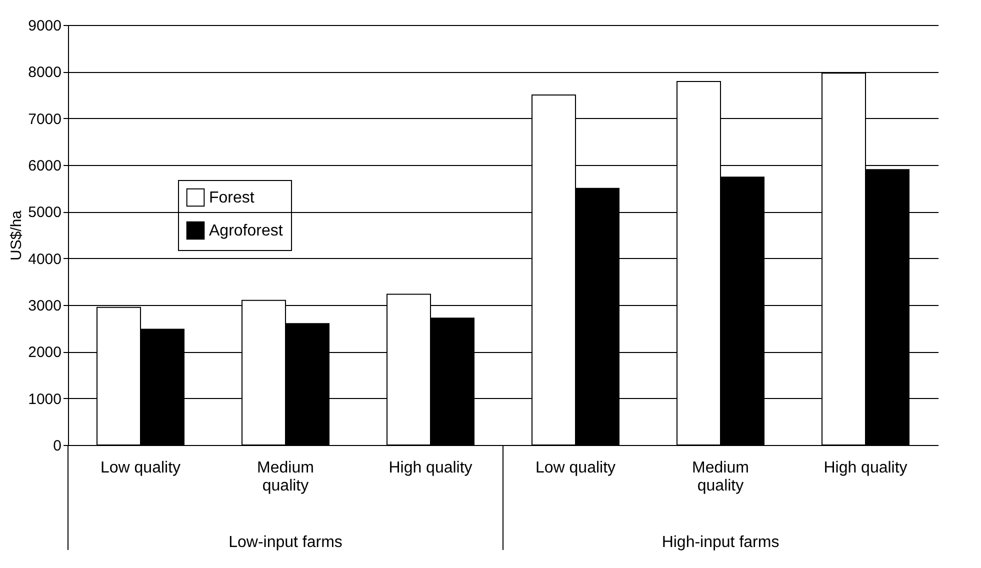 The height and width of the screenshot is (568, 981). What do you see at coordinates (45, 119) in the screenshot?
I see `y-tick-label: 7000` at bounding box center [45, 119].